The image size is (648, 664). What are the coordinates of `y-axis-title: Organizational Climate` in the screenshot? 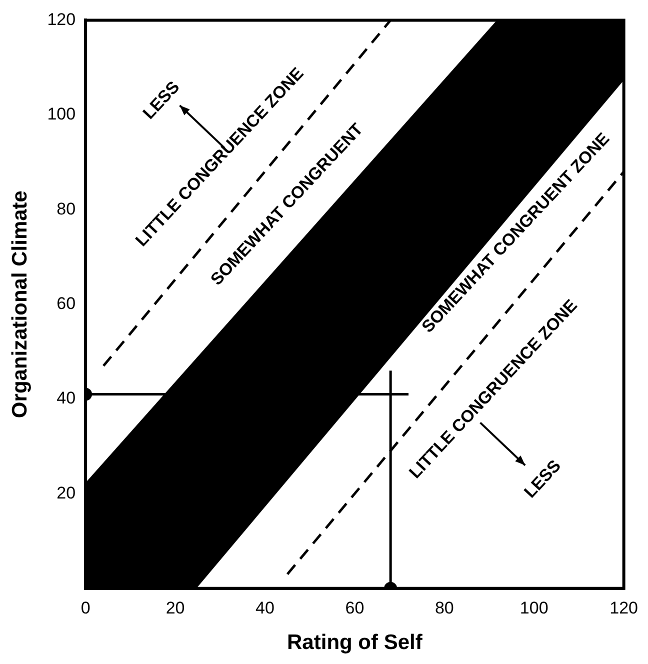 It's located at (20, 304).